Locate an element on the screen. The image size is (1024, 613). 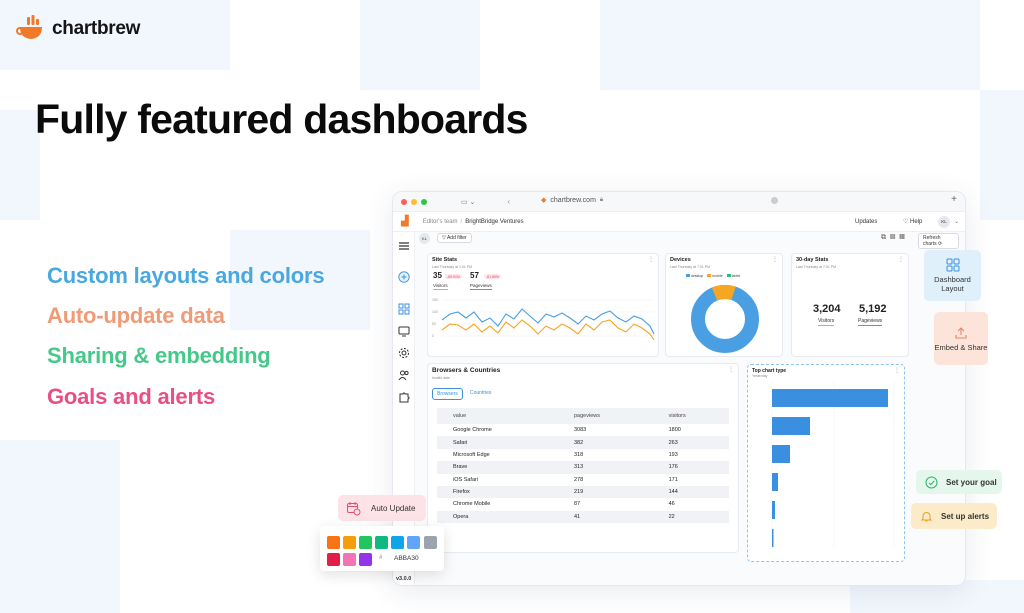
svg-text: 0 is located at coordinates (433, 336).